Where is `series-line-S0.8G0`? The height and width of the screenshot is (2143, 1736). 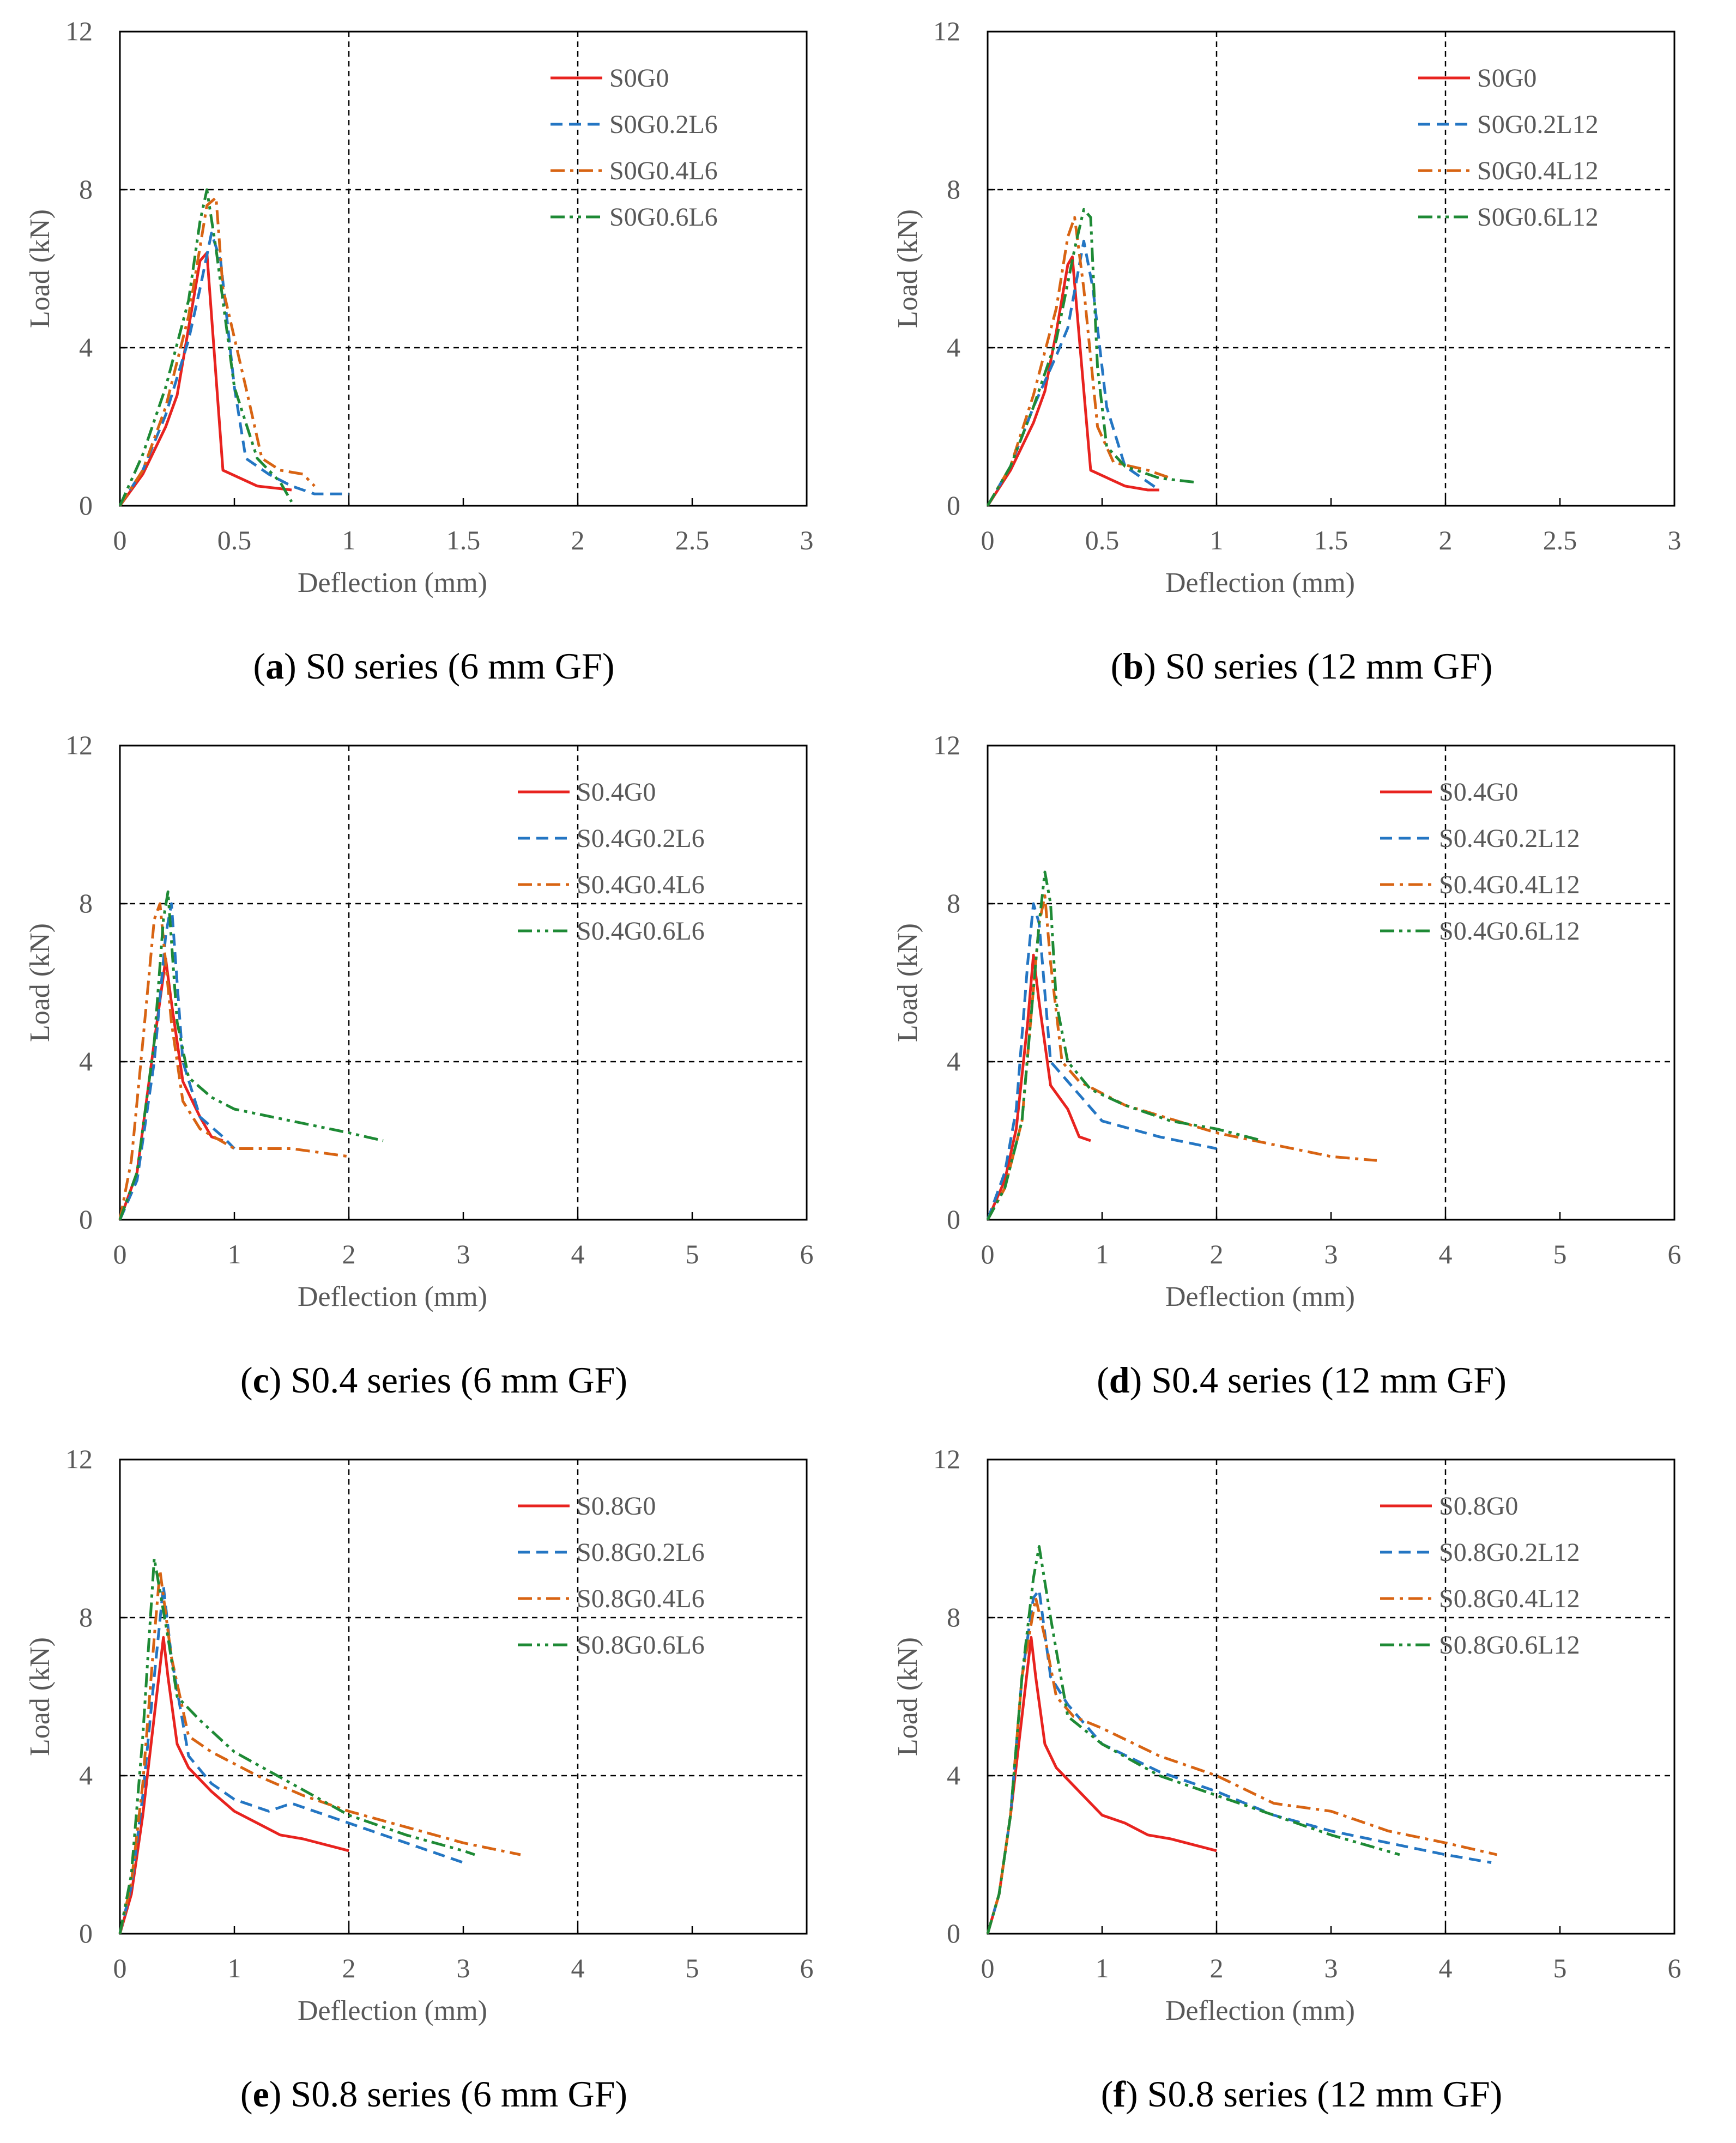 series-line-S0.8G0 is located at coordinates (233, 1785).